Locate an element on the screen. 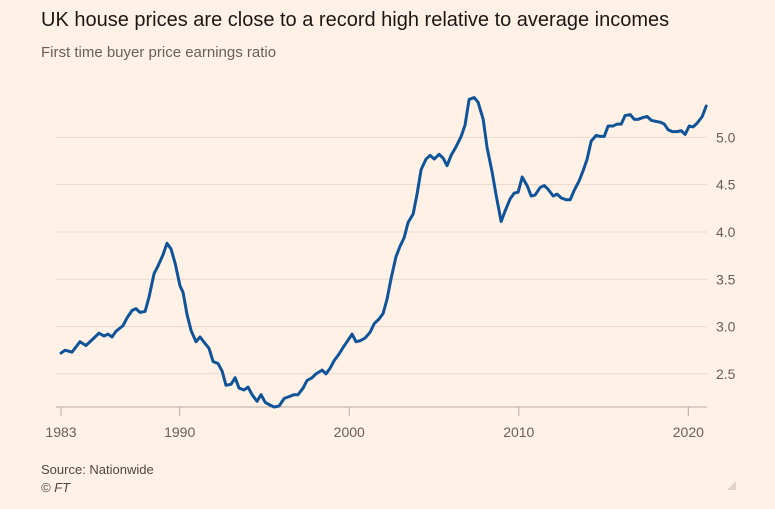 The image size is (775, 509). y-tick-label: 5.0 is located at coordinates (726, 137).